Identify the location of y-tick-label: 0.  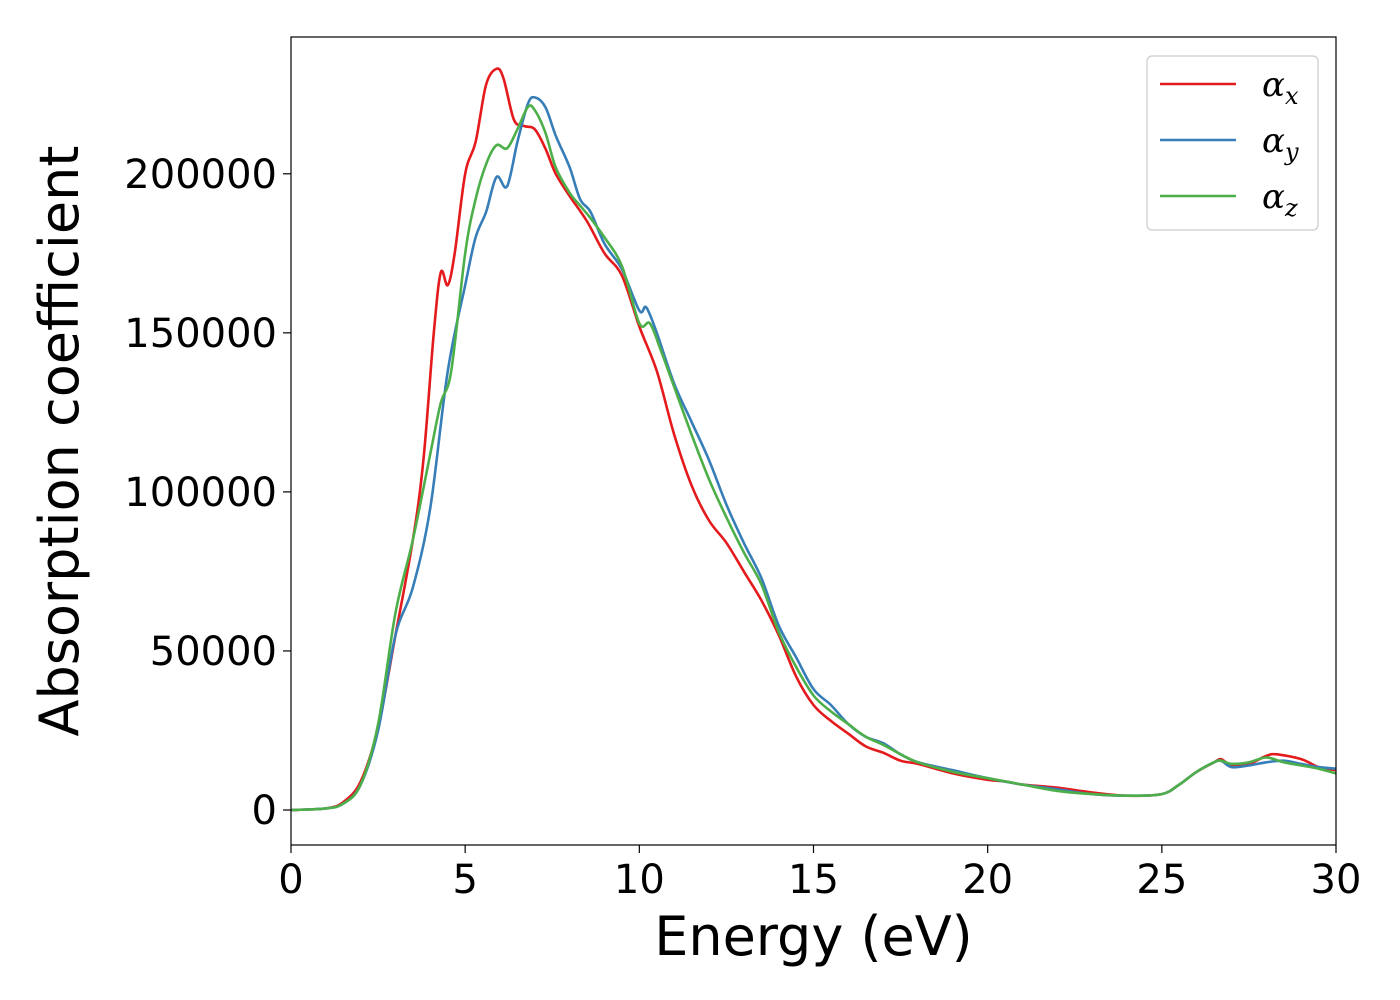
(264, 811).